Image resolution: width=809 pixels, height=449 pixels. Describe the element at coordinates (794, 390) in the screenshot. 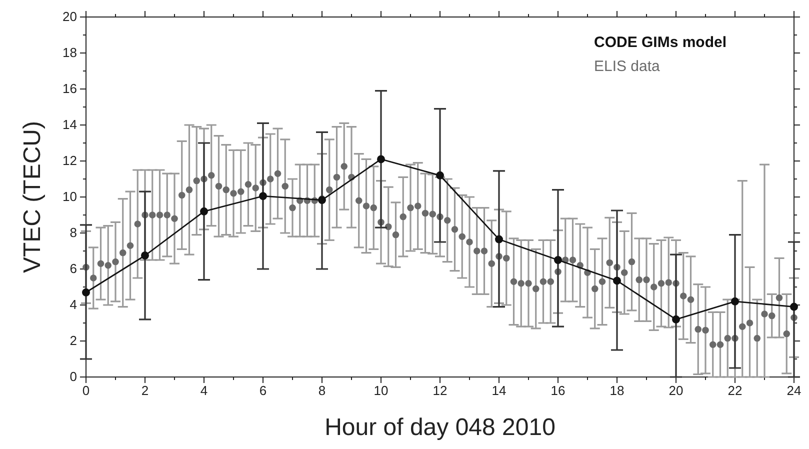

I see `x-tick-label: 24` at that location.